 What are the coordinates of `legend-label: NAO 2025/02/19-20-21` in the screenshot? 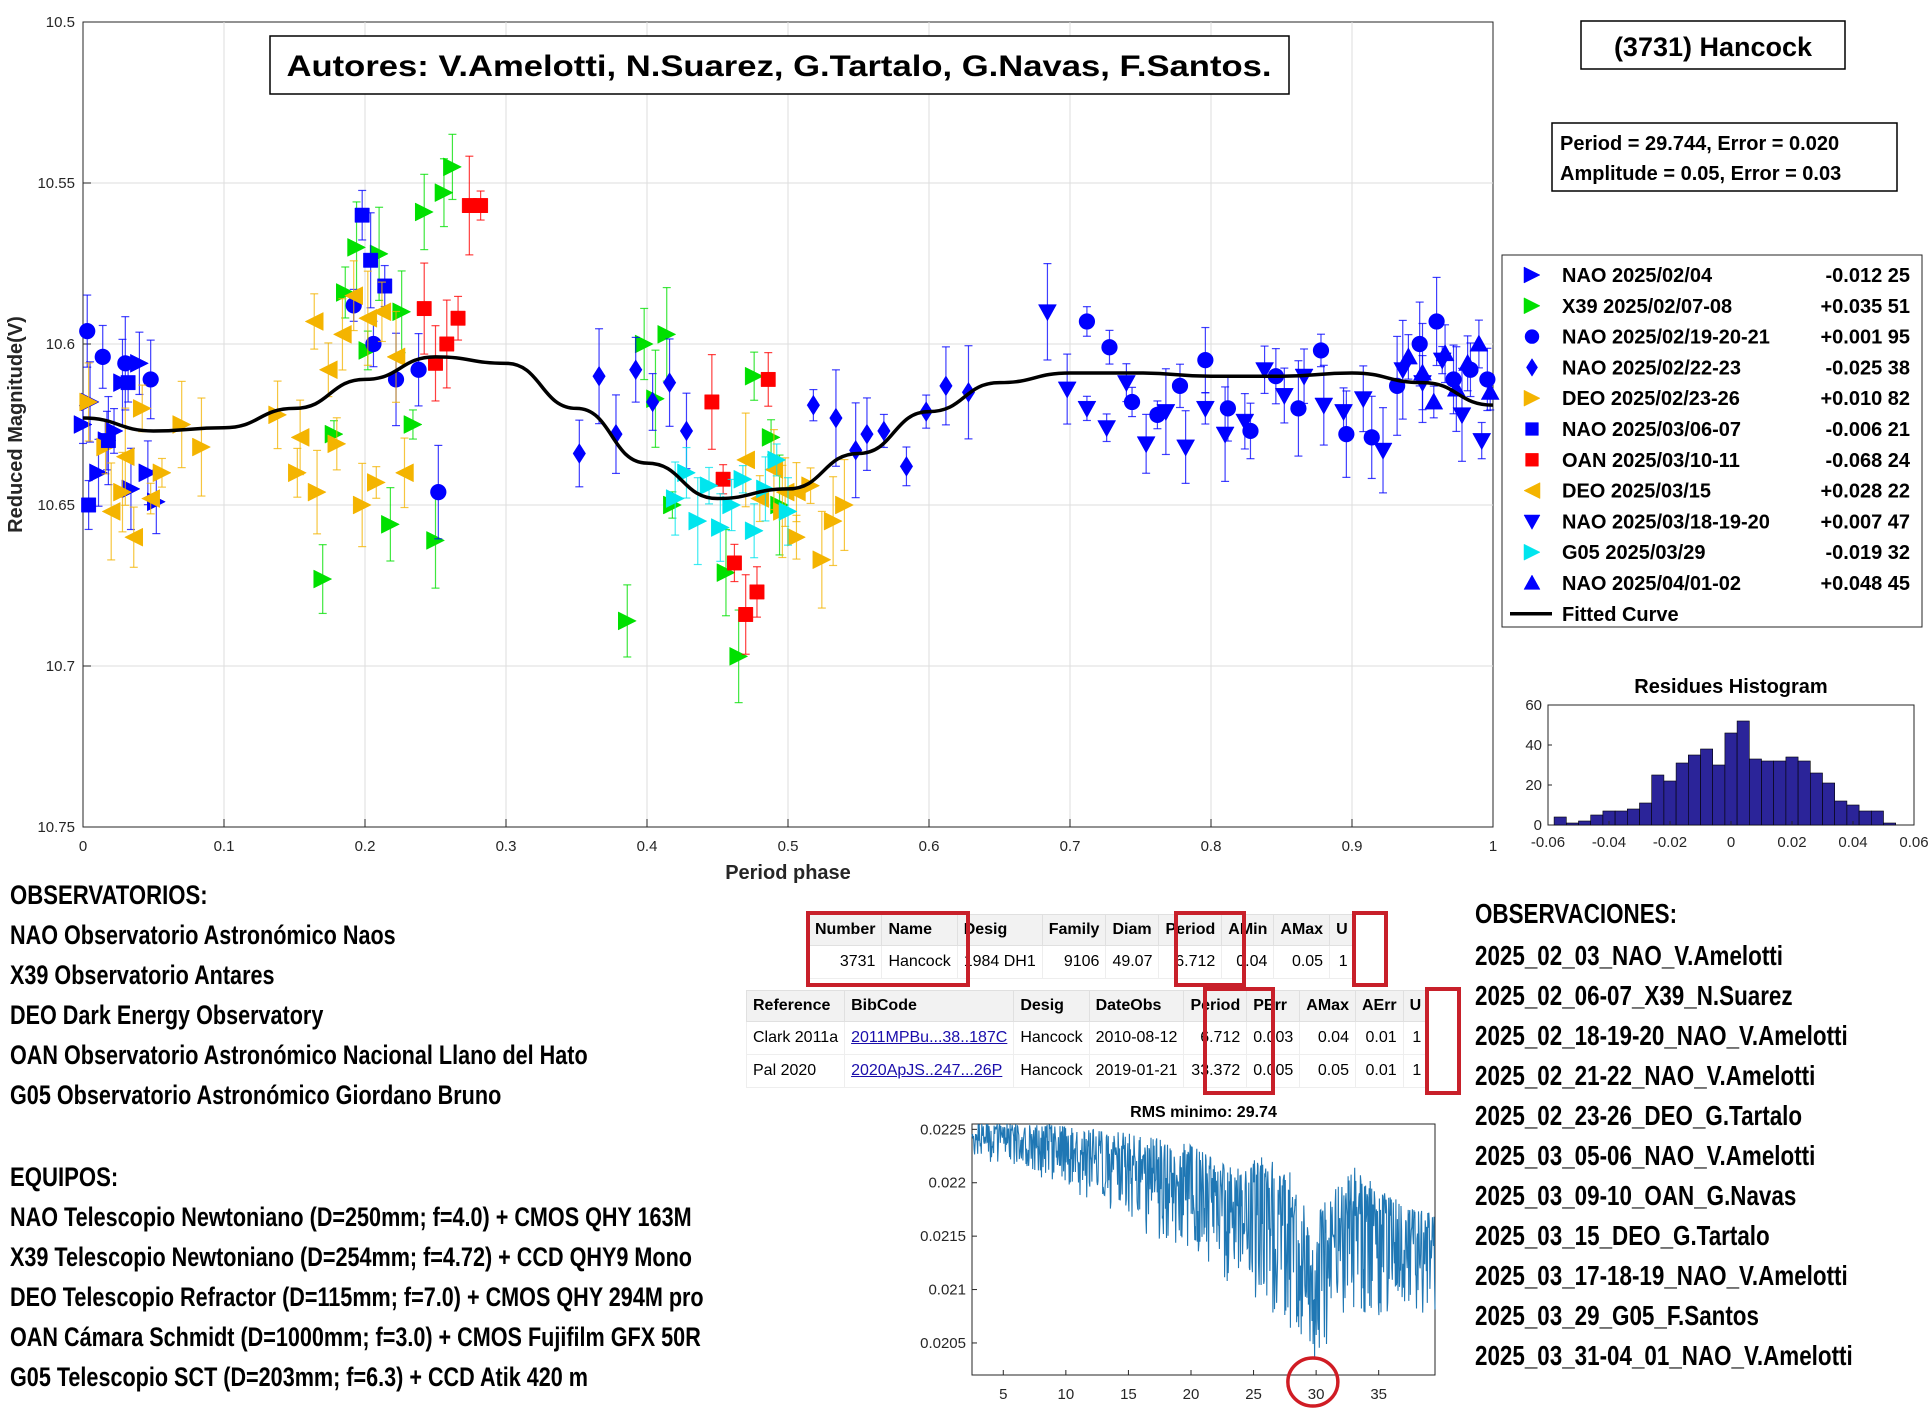 It's located at (1666, 338).